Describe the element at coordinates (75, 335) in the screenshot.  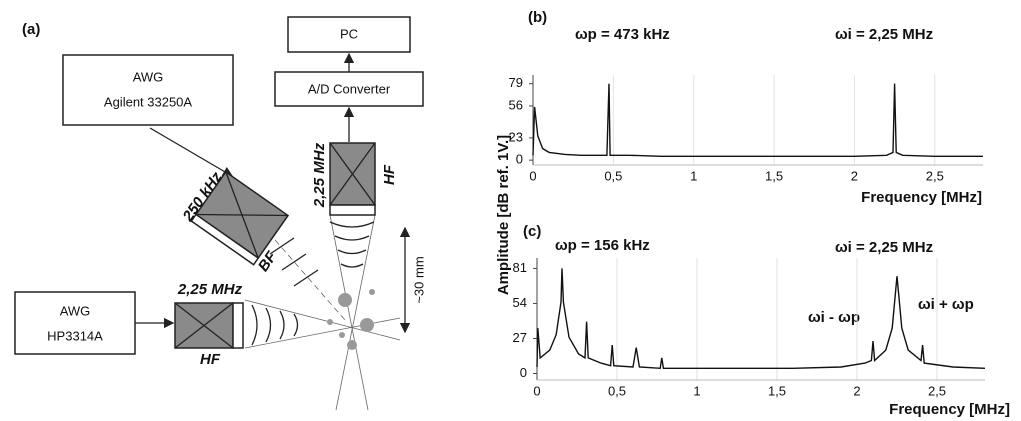
I see `box-text: HP3314A` at that location.